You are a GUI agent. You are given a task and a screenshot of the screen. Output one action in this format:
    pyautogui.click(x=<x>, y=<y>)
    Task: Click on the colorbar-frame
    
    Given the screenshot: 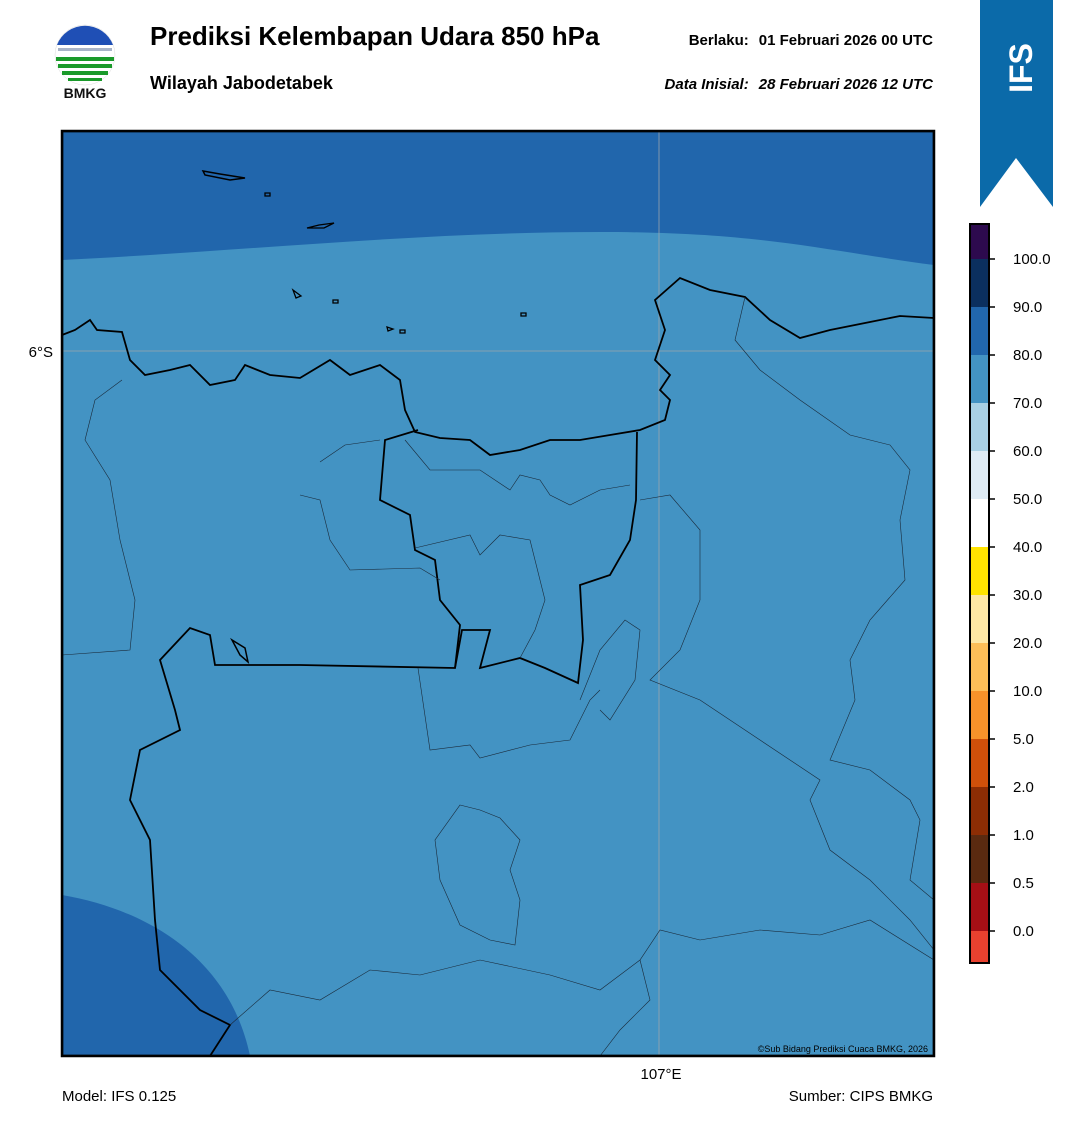 What is the action you would take?
    pyautogui.click(x=979, y=593)
    